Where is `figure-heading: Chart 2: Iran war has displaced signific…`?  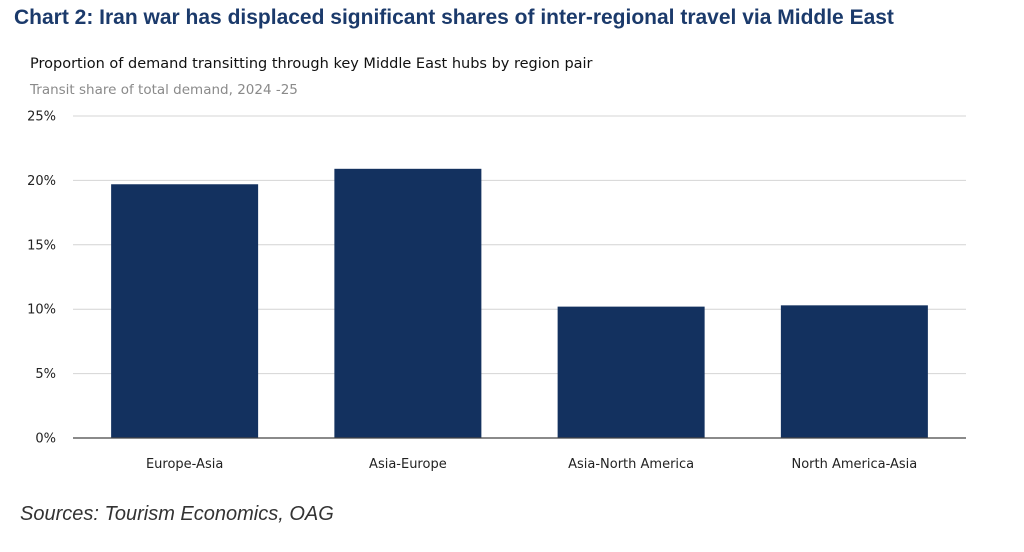 figure-heading: Chart 2: Iran war has displaced signific… is located at coordinates (454, 17).